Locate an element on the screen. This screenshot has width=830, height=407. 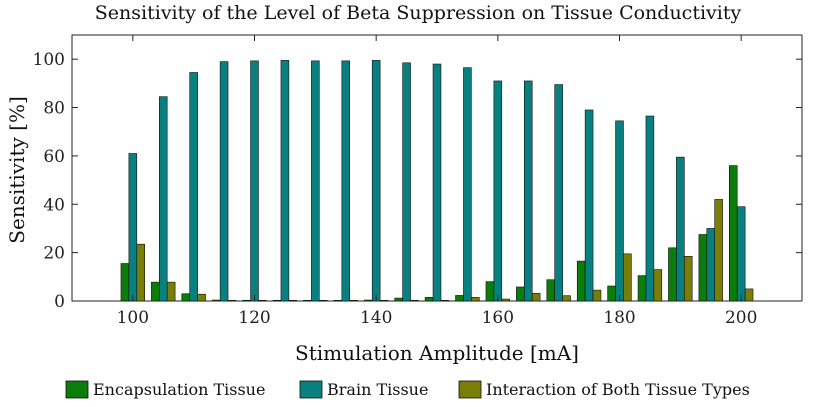
y-tick-label: 40 is located at coordinates (54, 205).